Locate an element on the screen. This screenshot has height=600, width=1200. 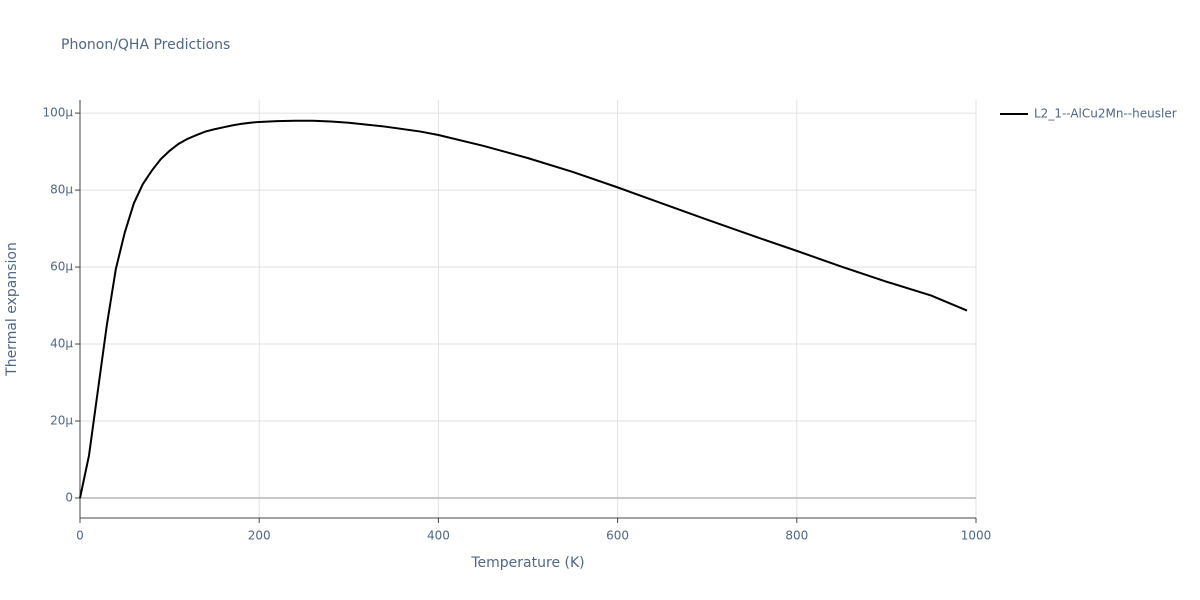
x-tick-label: 1000 is located at coordinates (976, 536).